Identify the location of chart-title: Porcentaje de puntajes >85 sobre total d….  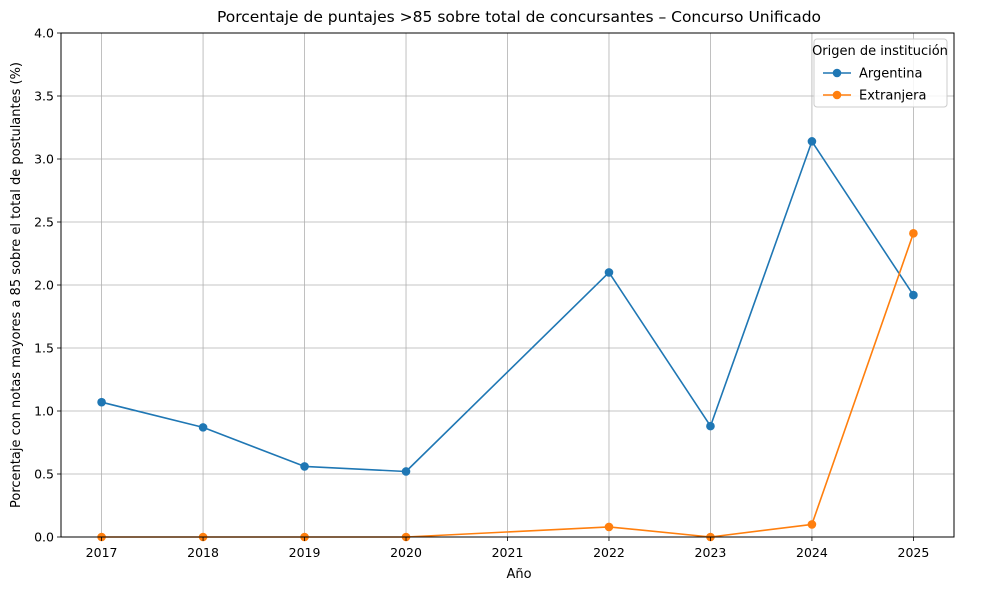
(519, 17).